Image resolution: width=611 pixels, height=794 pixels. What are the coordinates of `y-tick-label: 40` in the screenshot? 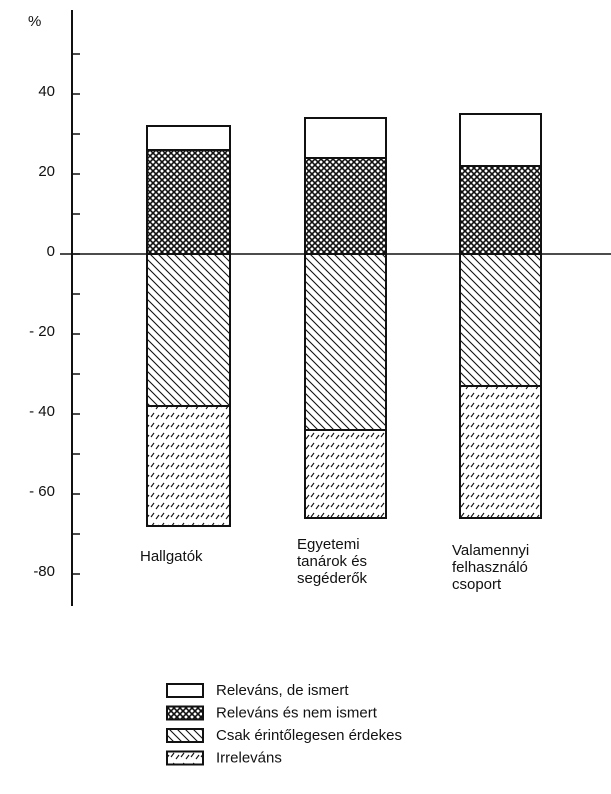 It's located at (46, 91).